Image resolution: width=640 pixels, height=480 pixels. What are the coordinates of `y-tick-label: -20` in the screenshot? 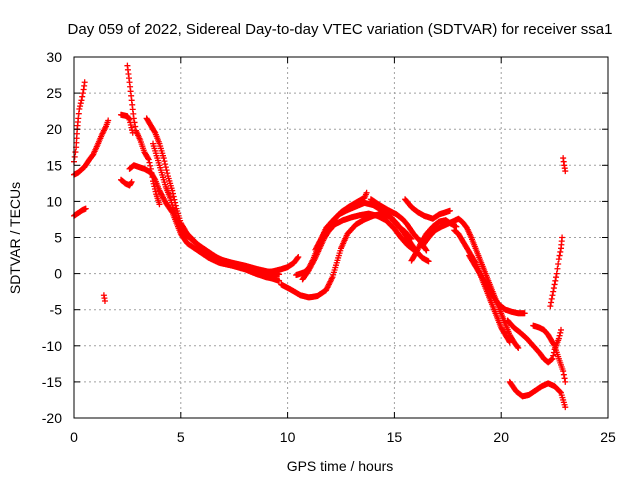 It's located at (52, 418).